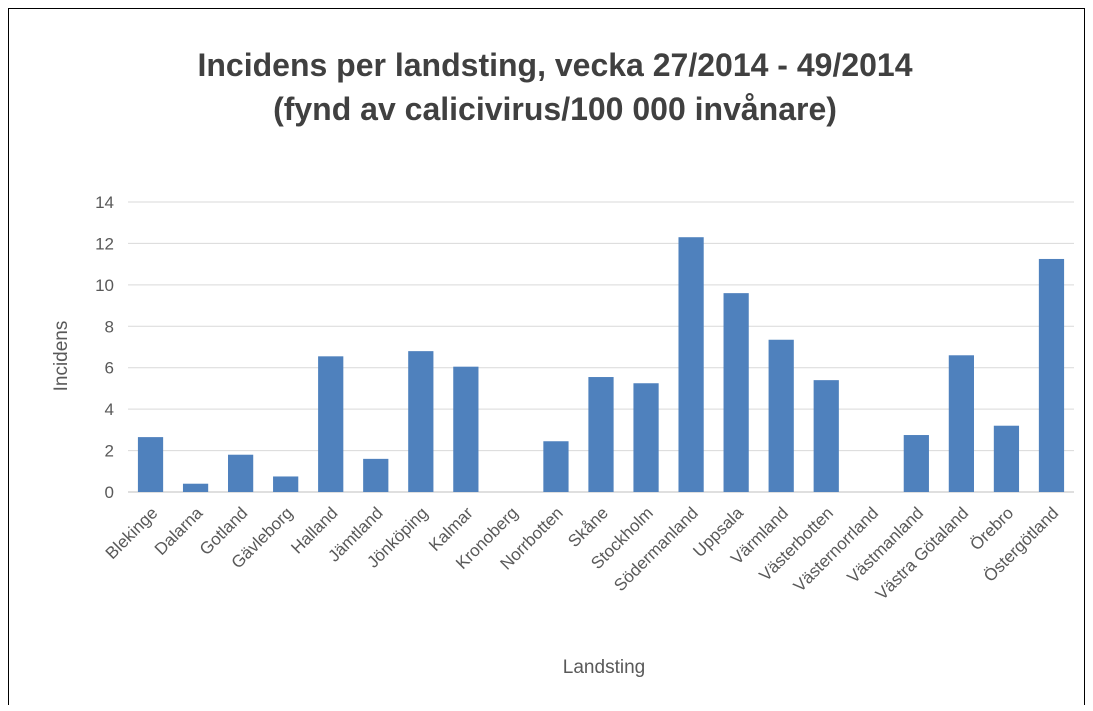 The image size is (1093, 711). What do you see at coordinates (604, 667) in the screenshot?
I see `x-axis-title: Landsting` at bounding box center [604, 667].